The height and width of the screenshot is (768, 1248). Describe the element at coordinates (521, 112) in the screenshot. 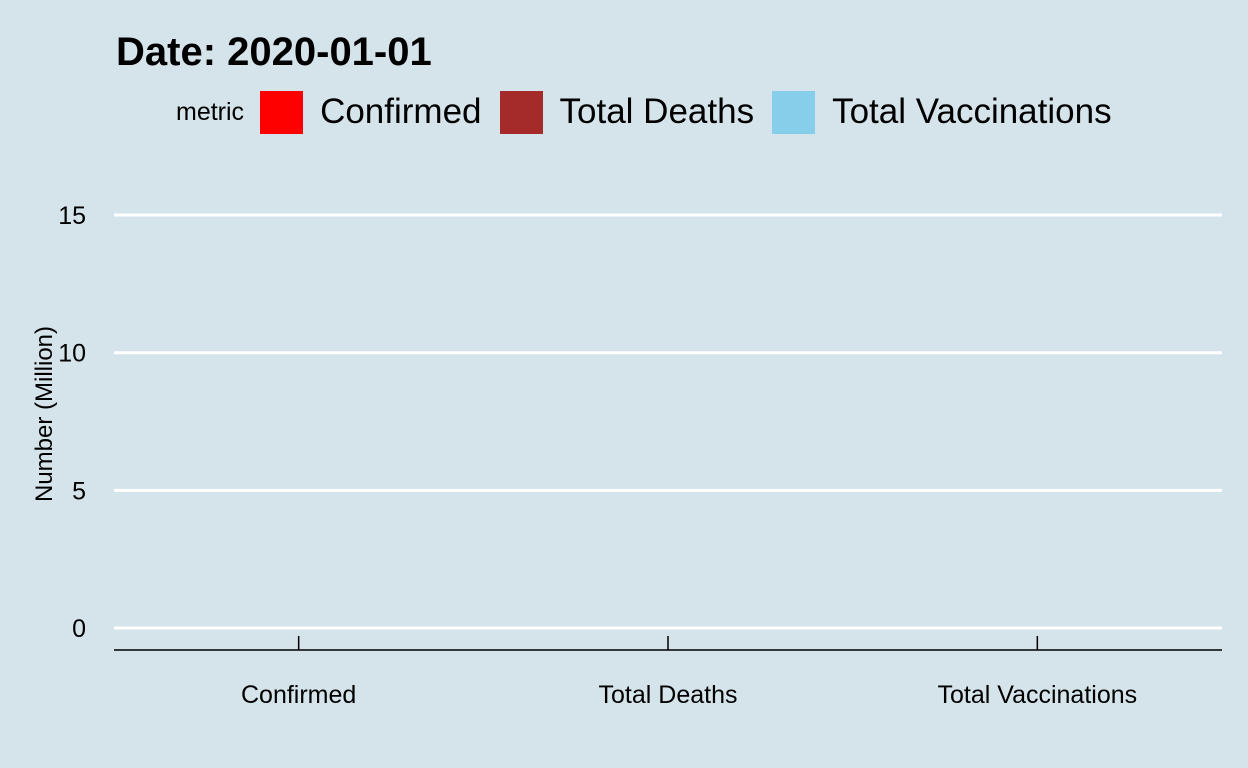

I see `legend-swatch-total-deaths` at that location.